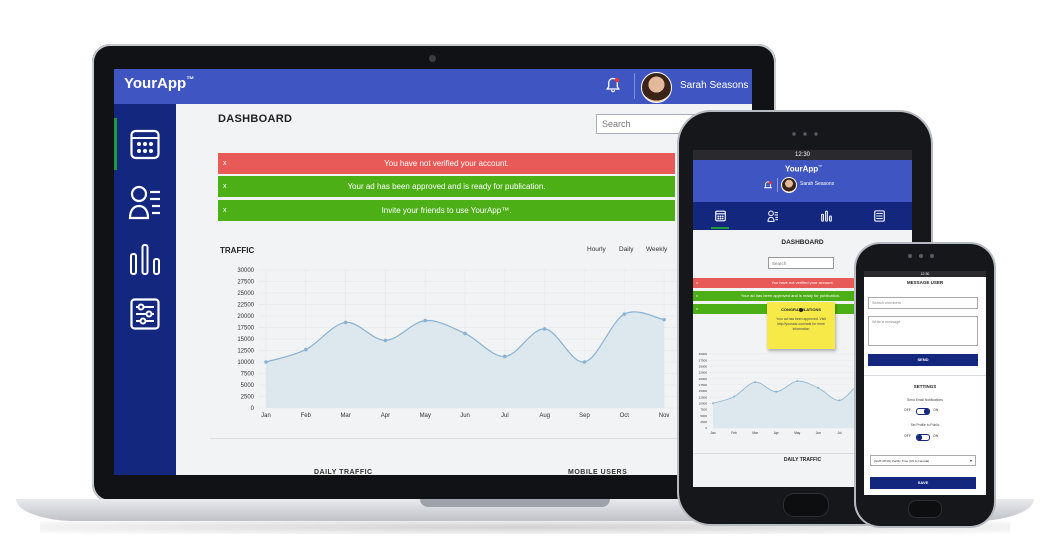 This screenshot has height=549, width=1050. I want to click on y-tick-label: 20000, so click(245, 317).